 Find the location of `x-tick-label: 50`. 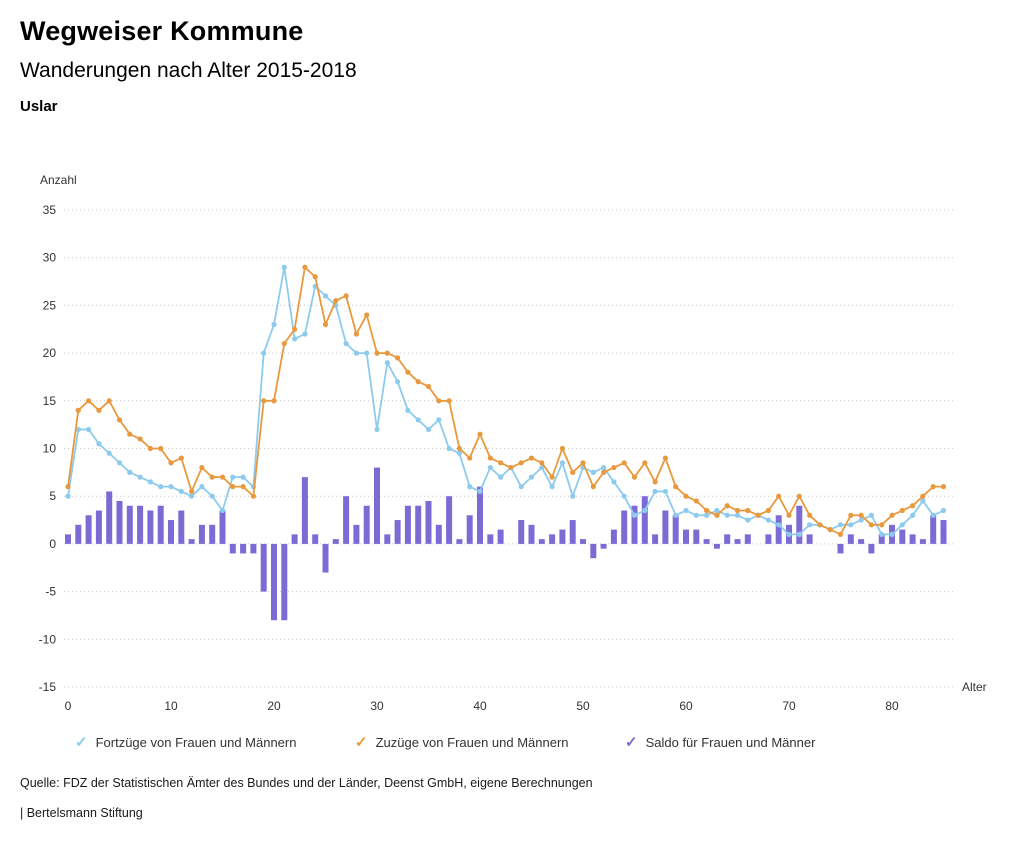

x-tick-label: 50 is located at coordinates (583, 706).